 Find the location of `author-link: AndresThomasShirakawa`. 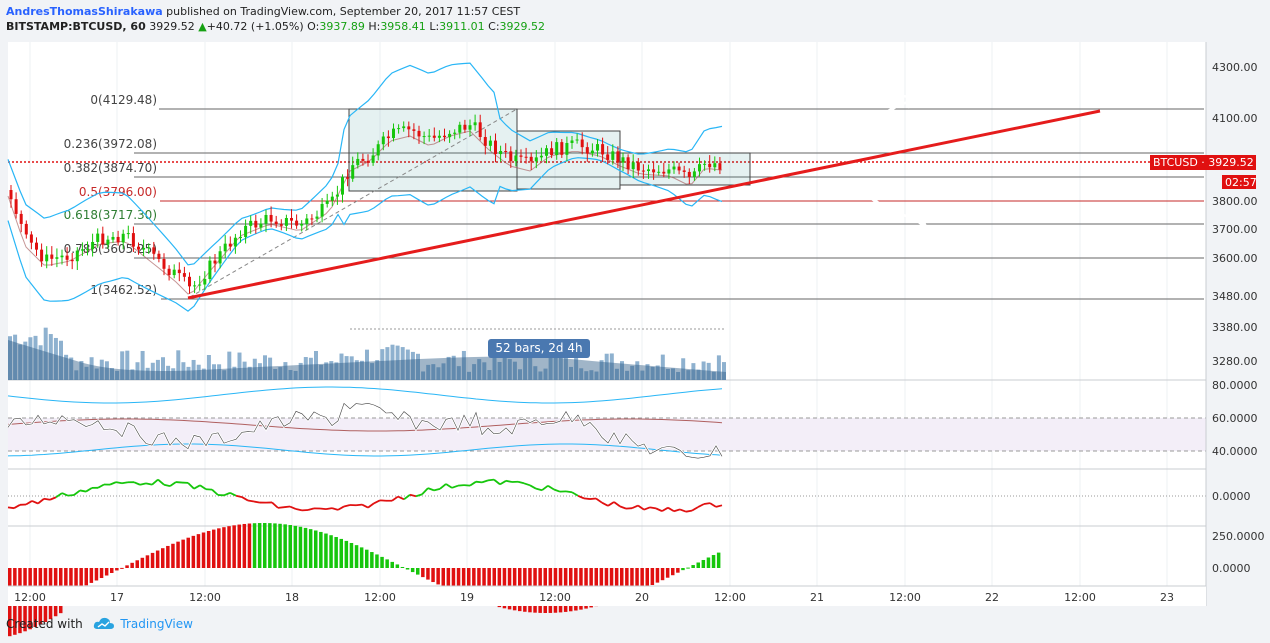

author-link: AndresThomasShirakawa is located at coordinates (84, 11).